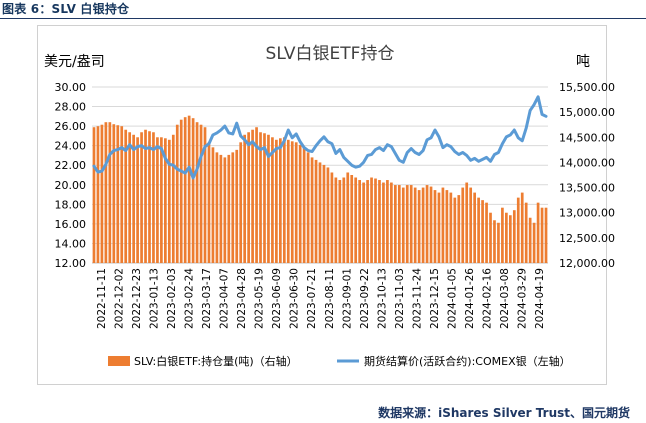 Image resolution: width=646 pixels, height=423 pixels. Describe the element at coordinates (417, 298) in the screenshot. I see `x-tick-label: 2023-11-24` at that location.